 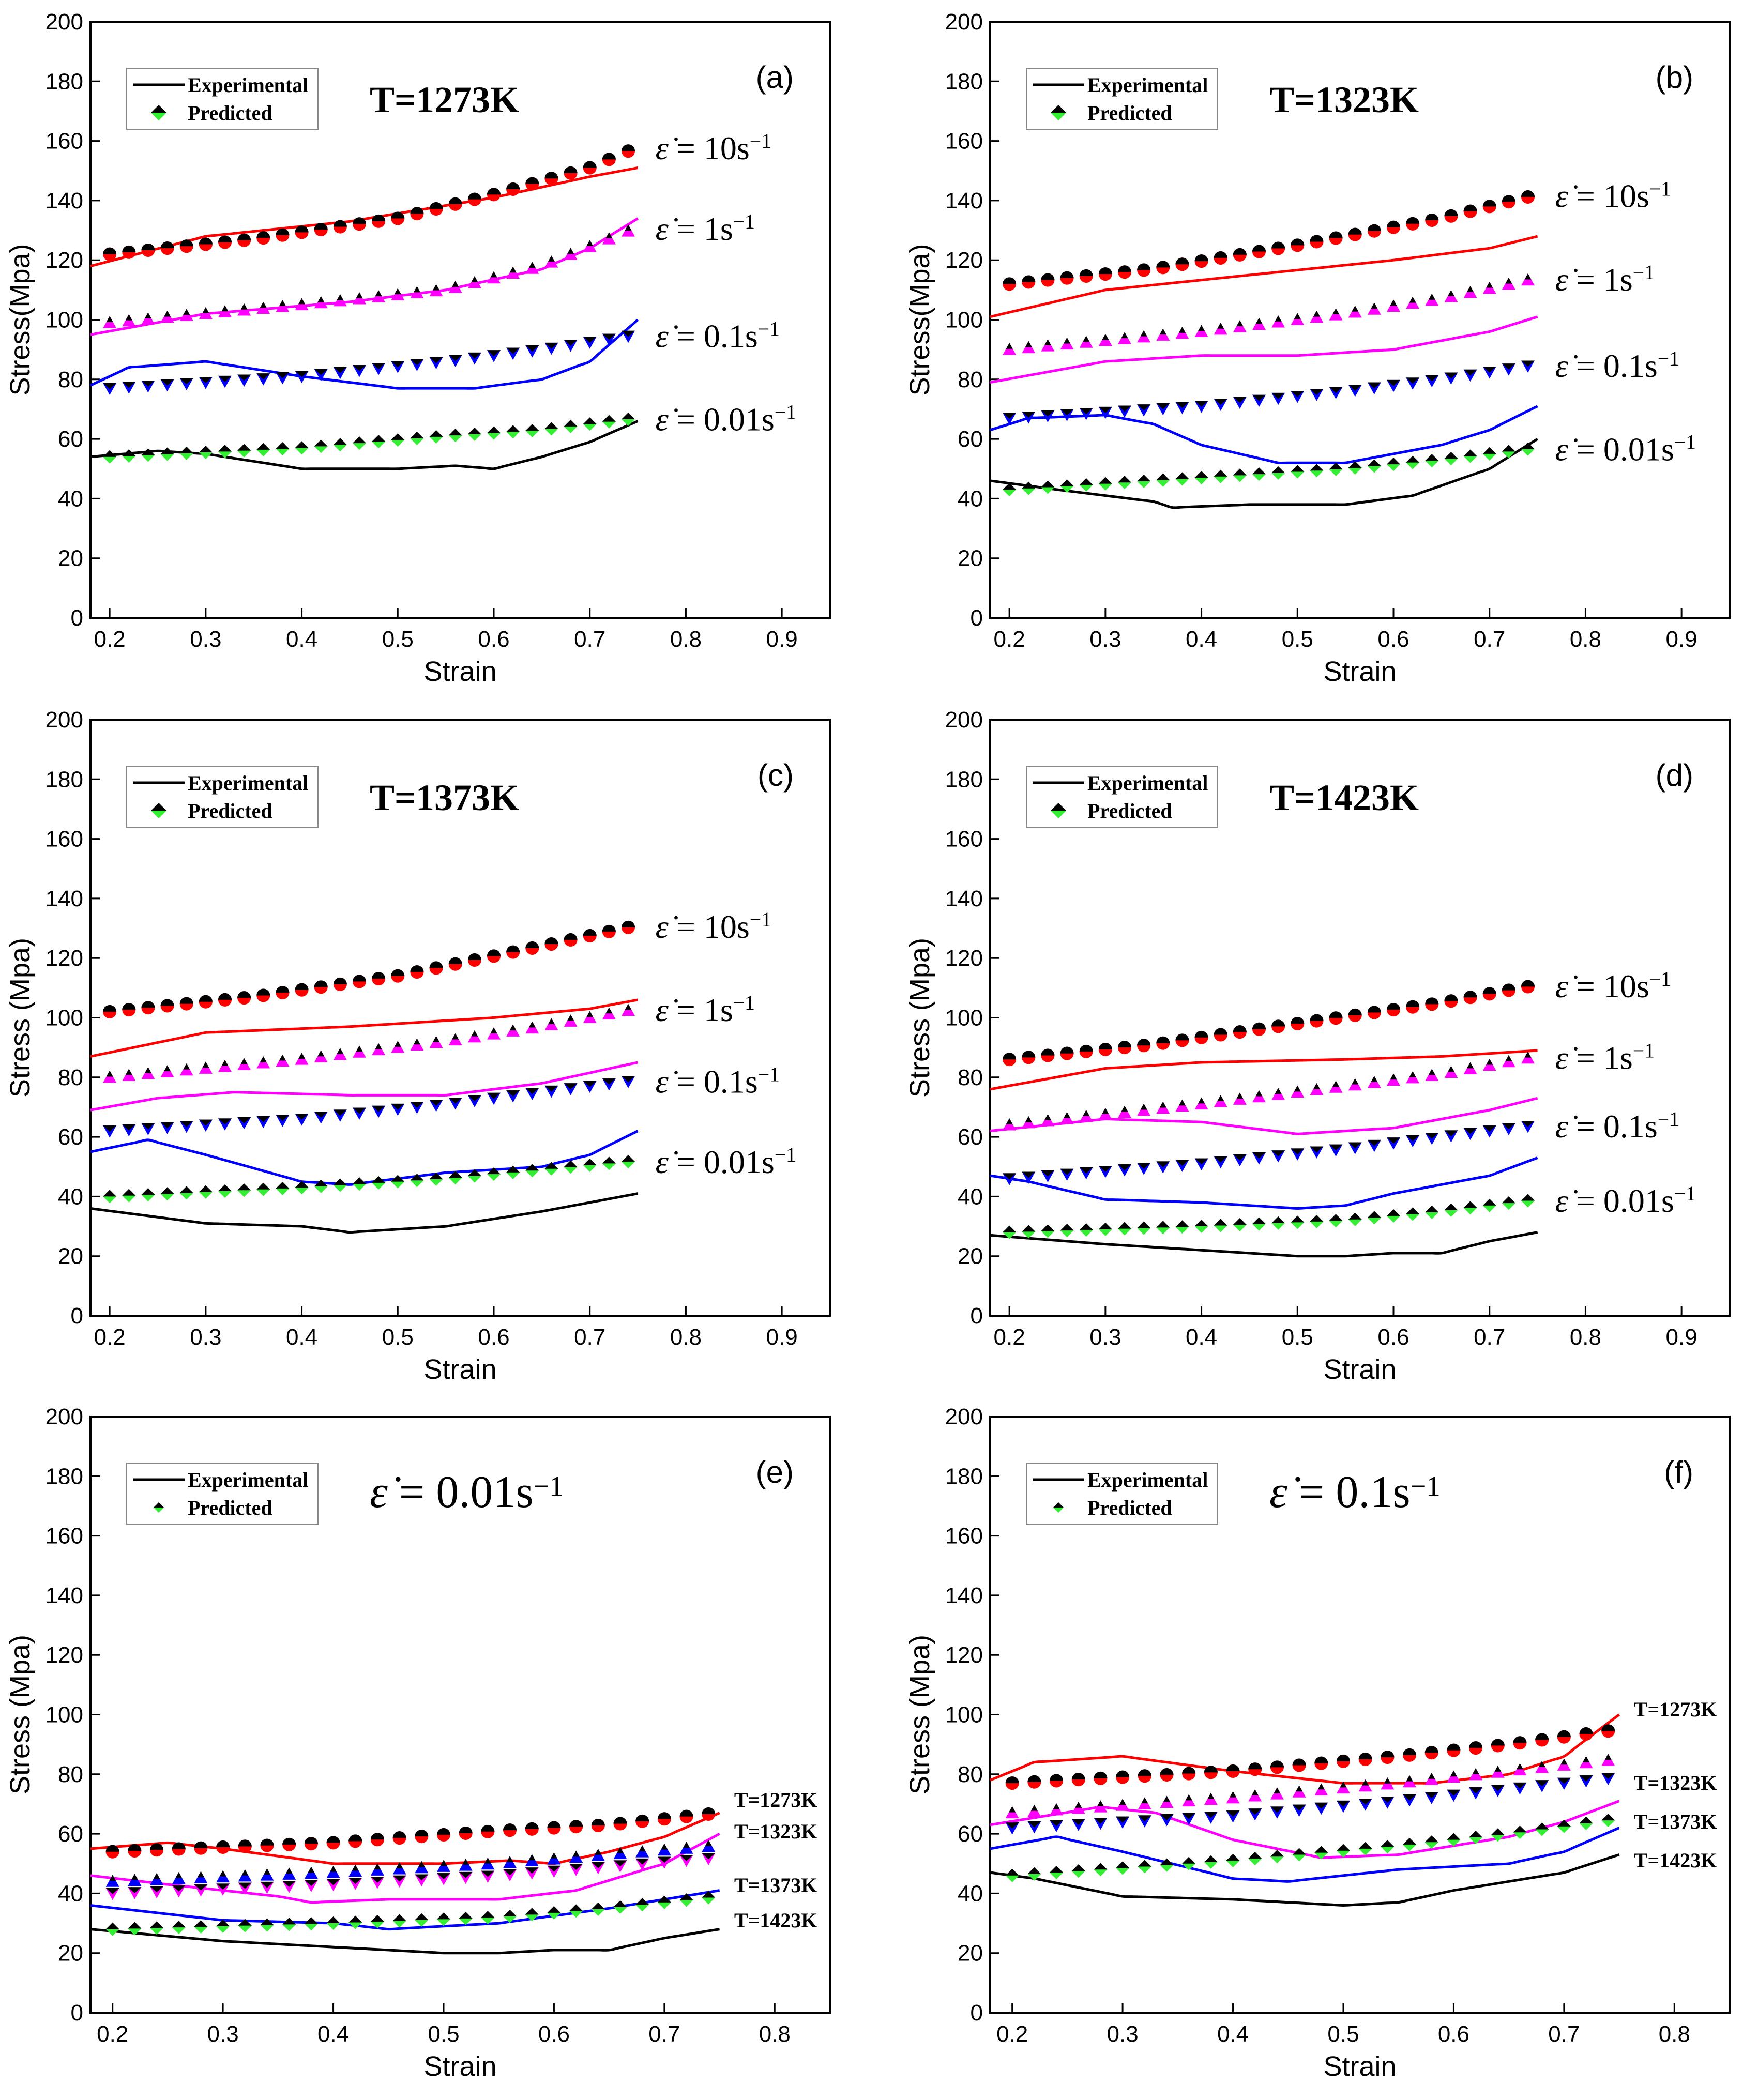 I want to click on series-label: ε̇ = 0.01s−1, so click(x=1625, y=449).